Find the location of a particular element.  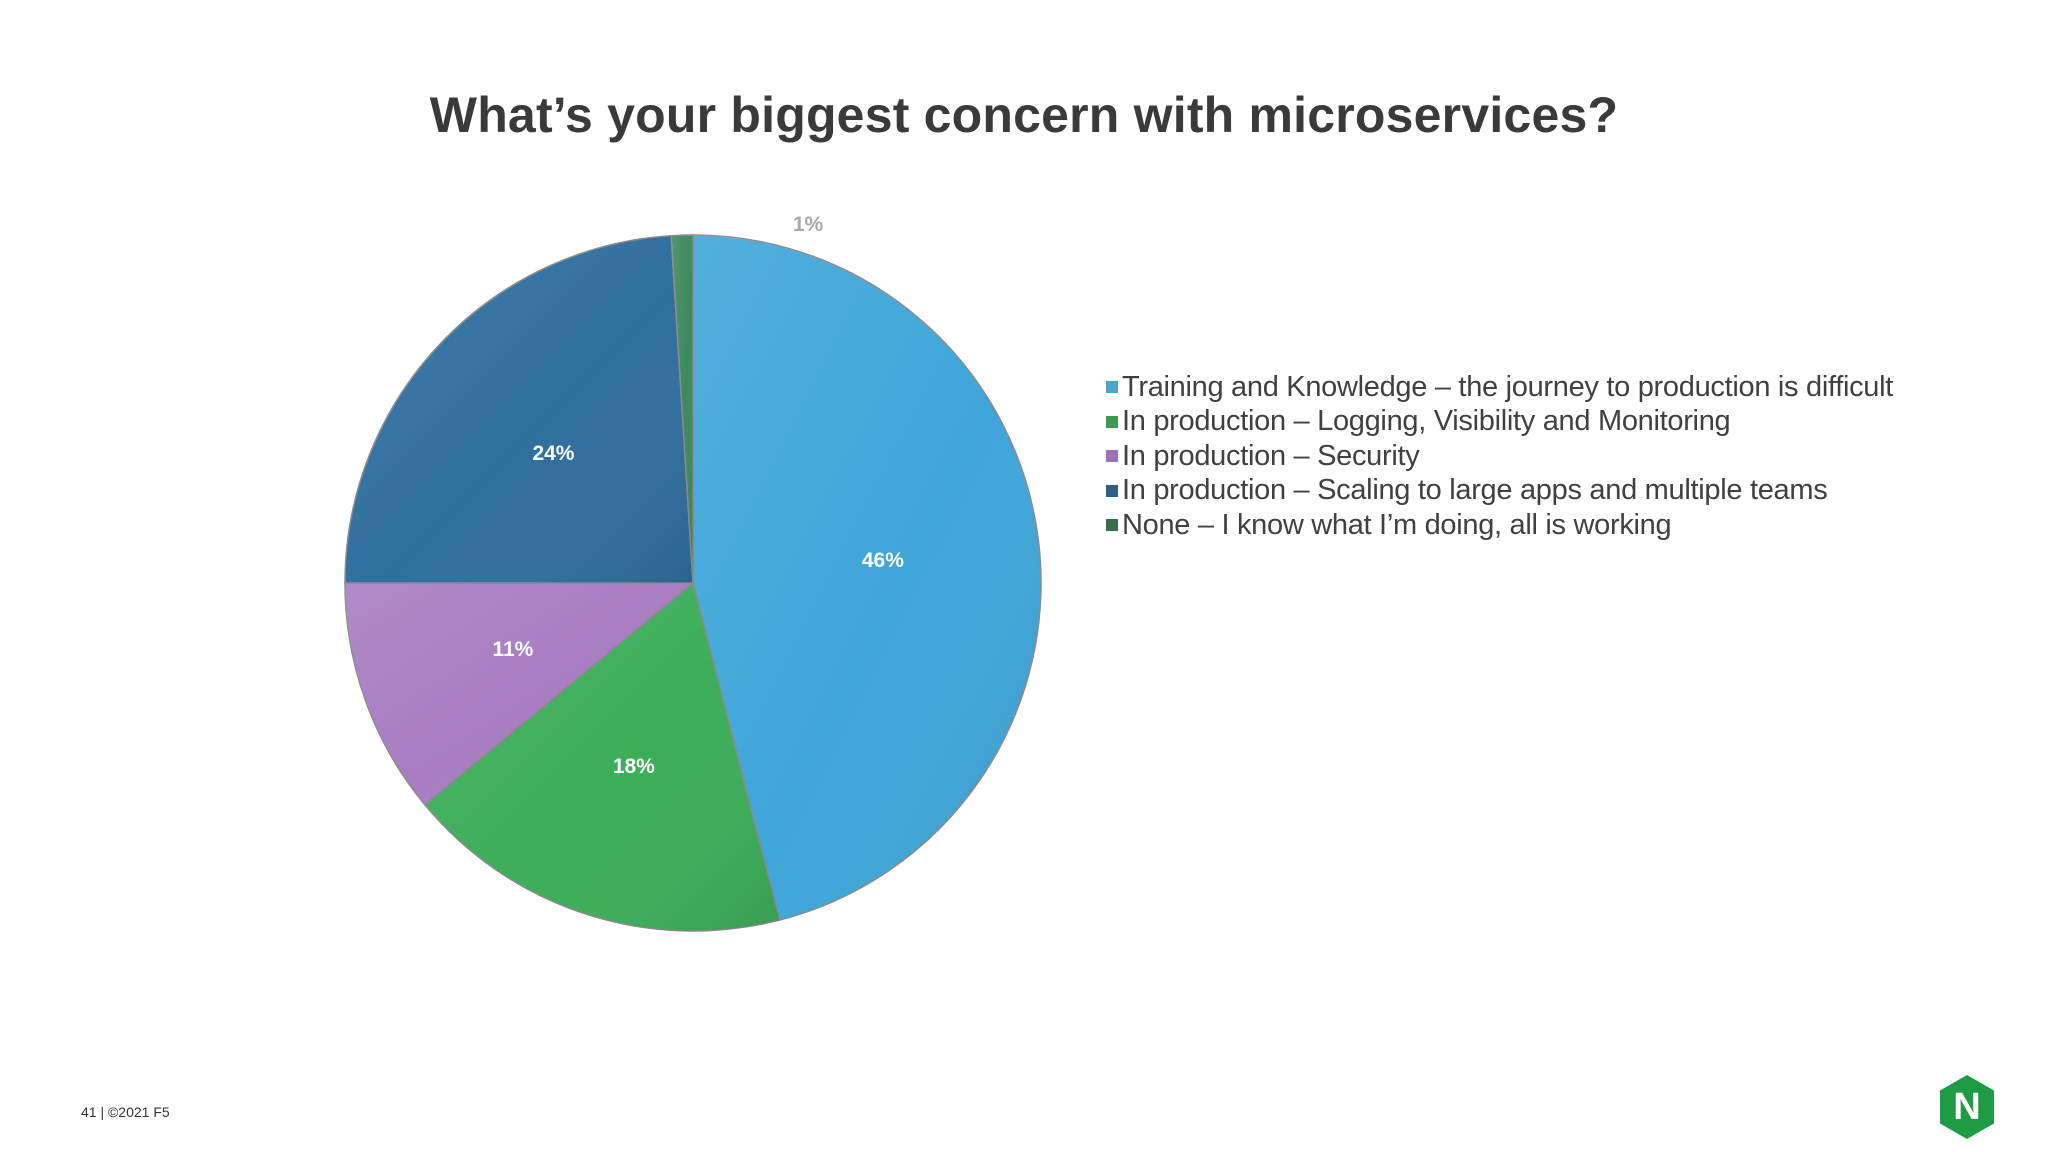

legend-item-security: In production – Security is located at coordinates (1499, 456).